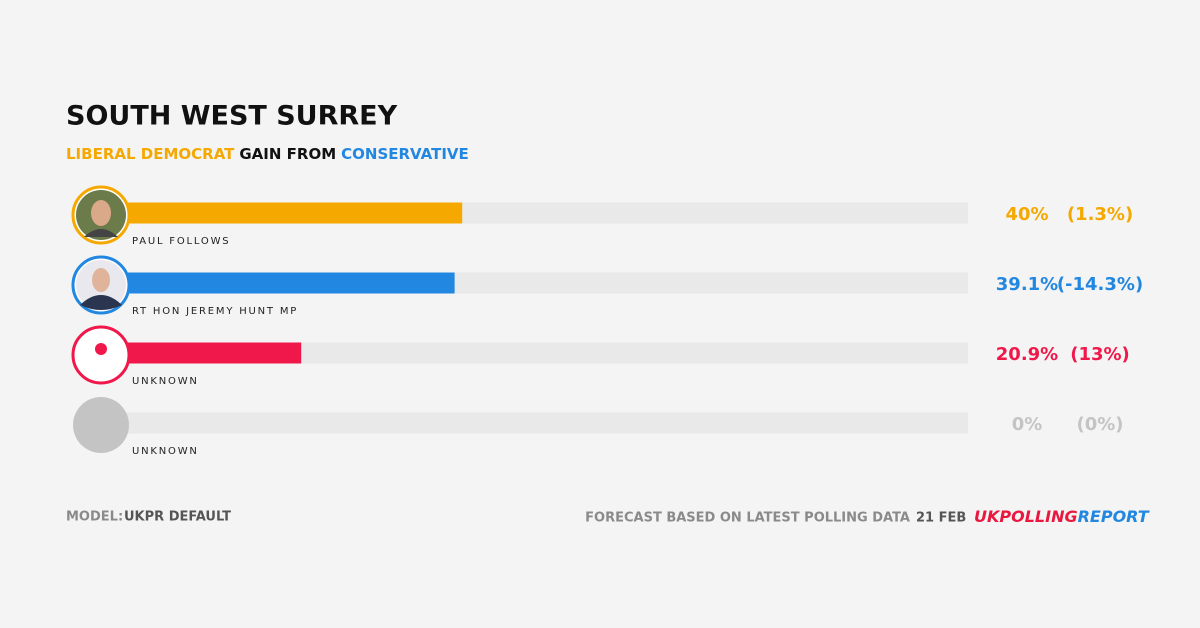  I want to click on subtitle-part: CONSERVATIVE, so click(405, 154).